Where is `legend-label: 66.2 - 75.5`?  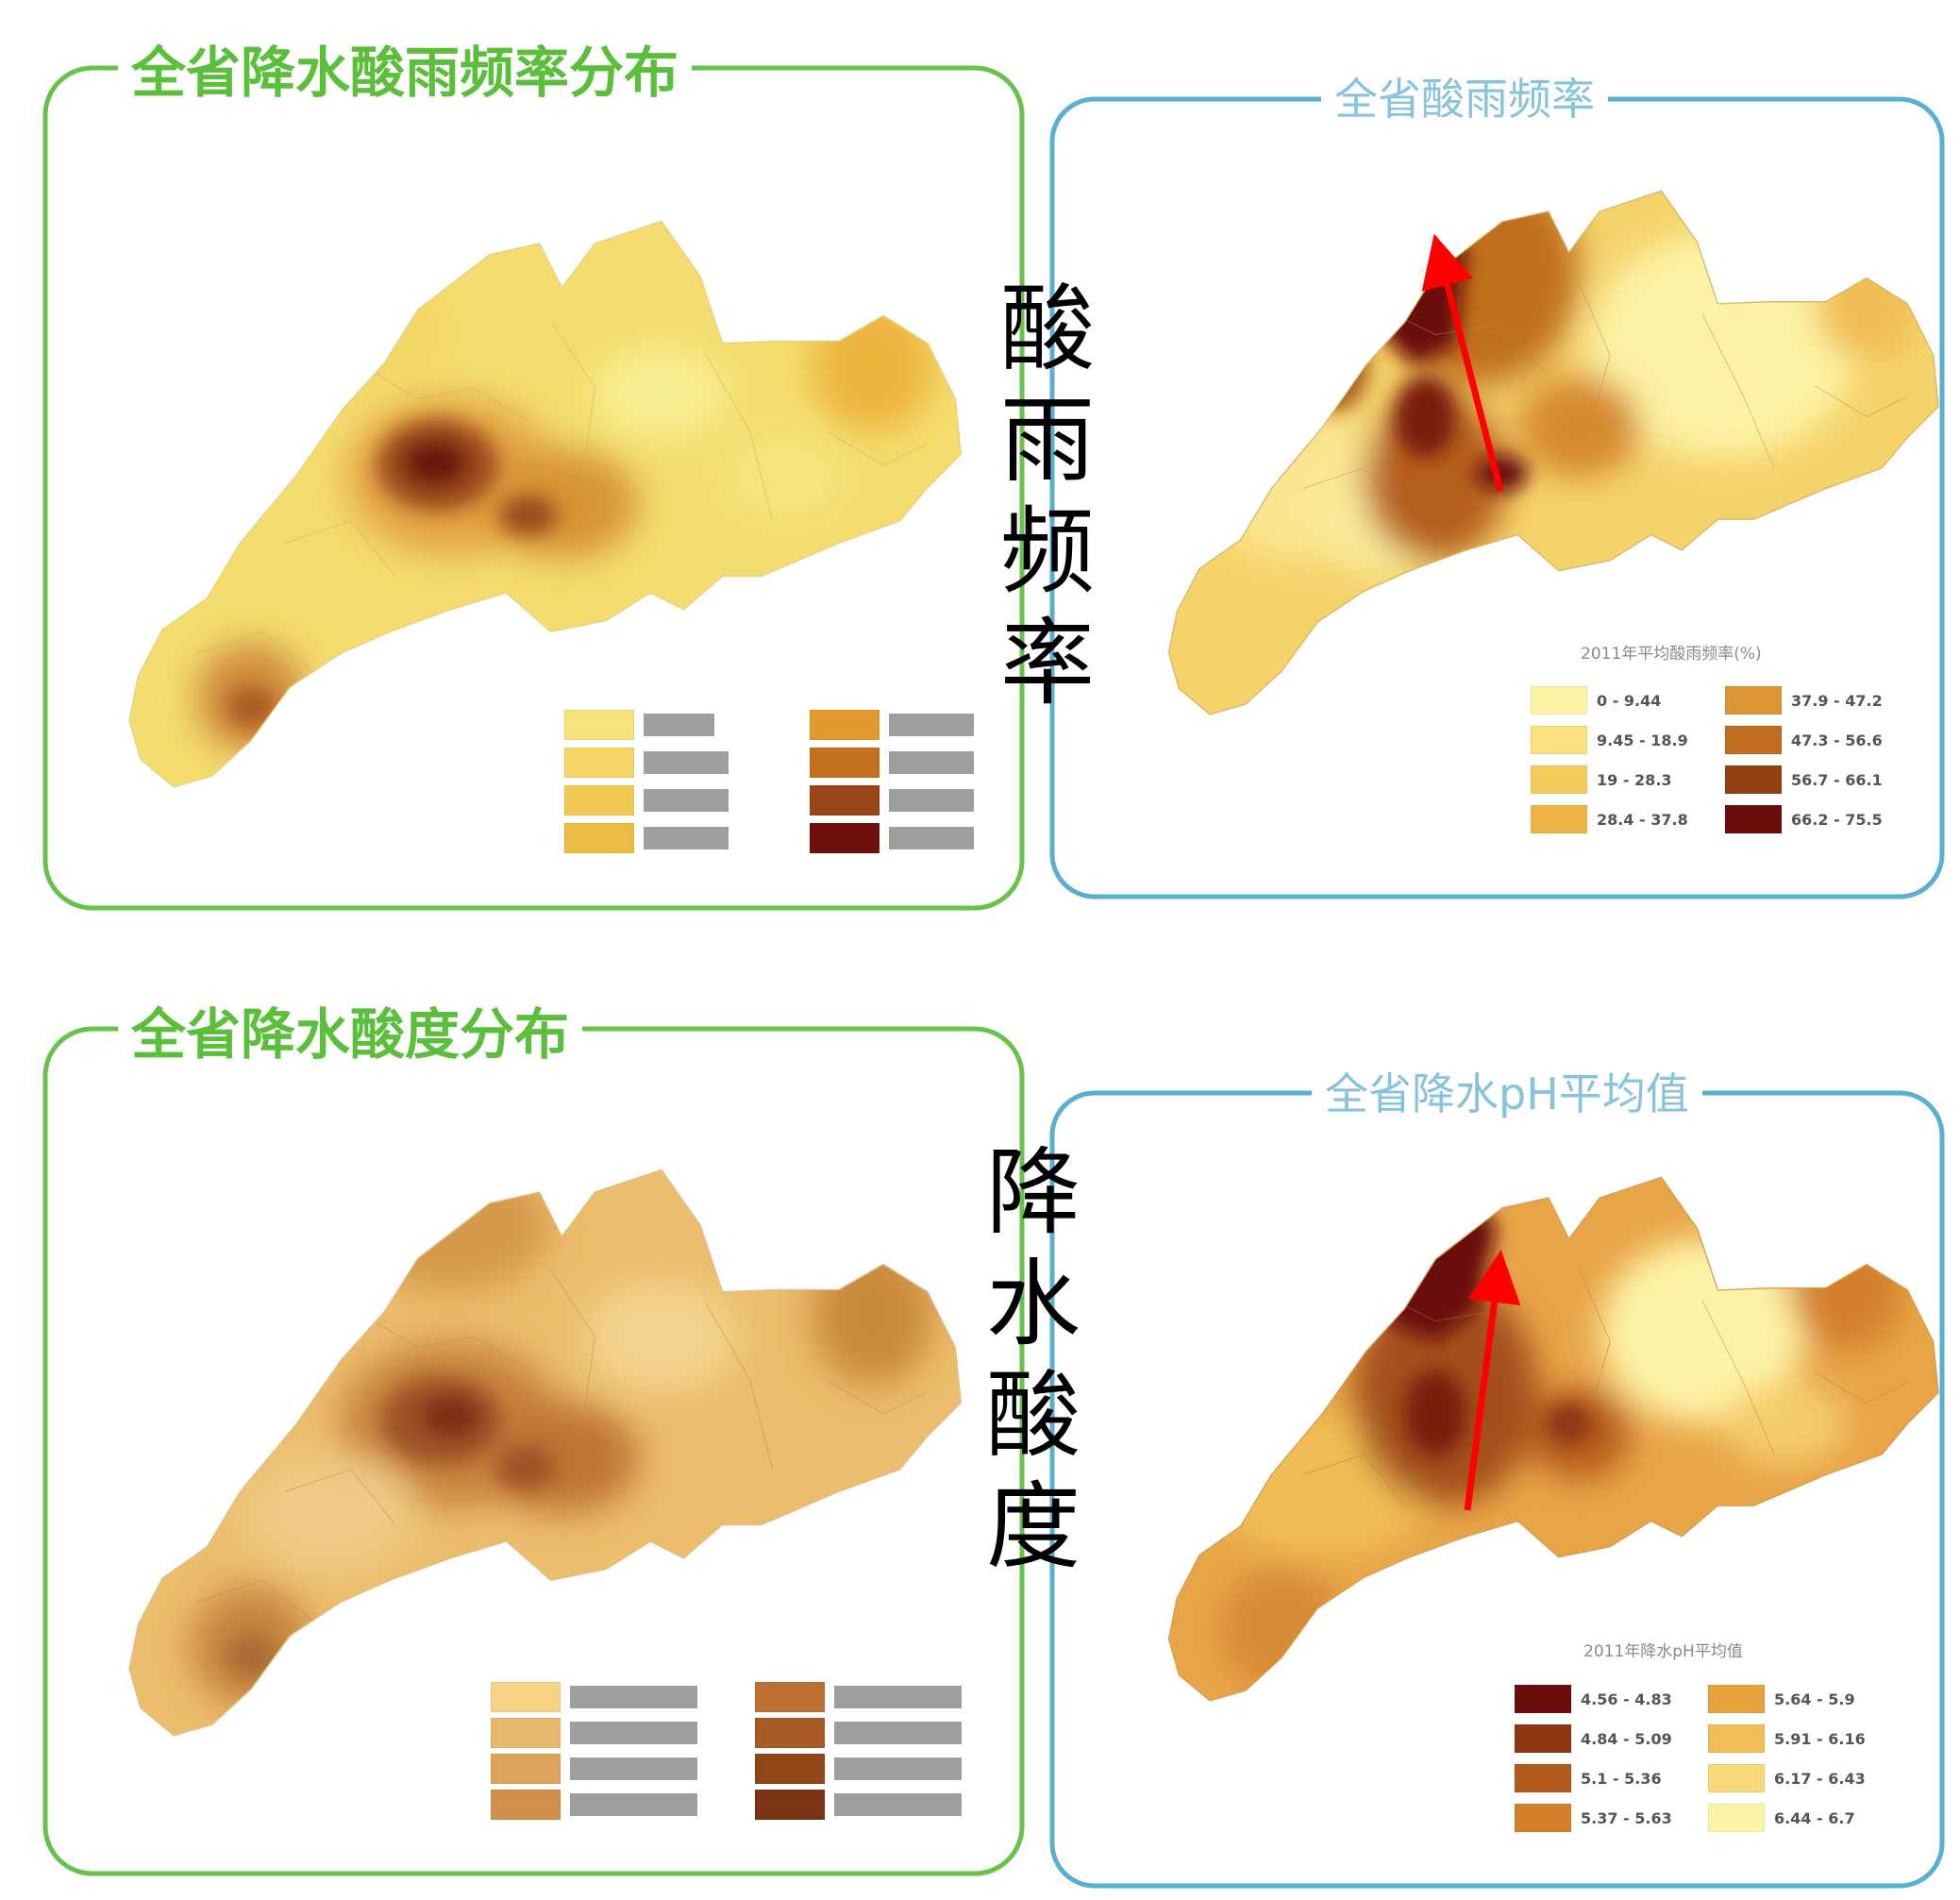
legend-label: 66.2 - 75.5 is located at coordinates (1837, 819).